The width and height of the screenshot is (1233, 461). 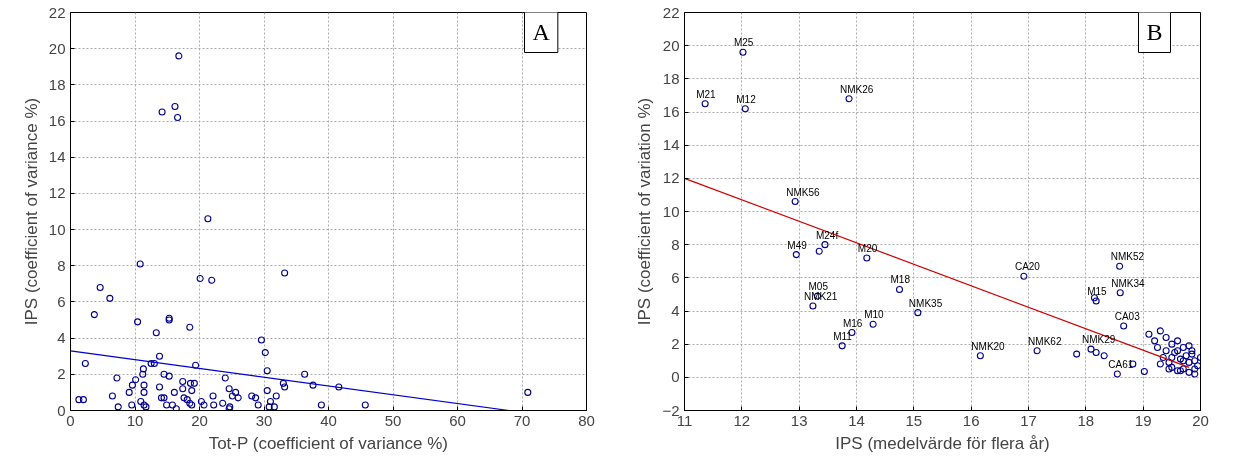 I want to click on annotation: CA03, so click(x=1127, y=316).